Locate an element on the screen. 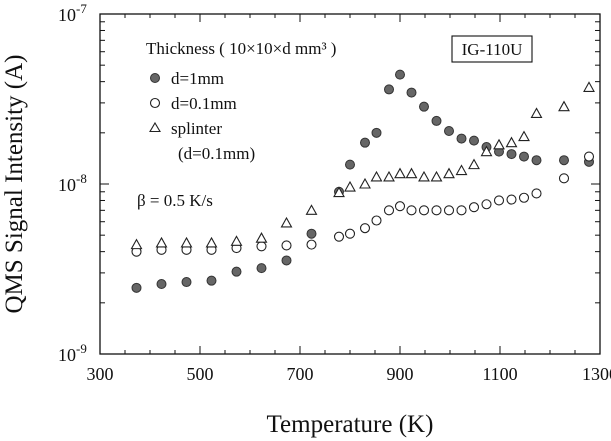 This screenshot has width=611, height=441. x-tick-labels: 300 500 700 900 1100 1300 is located at coordinates (349, 374).